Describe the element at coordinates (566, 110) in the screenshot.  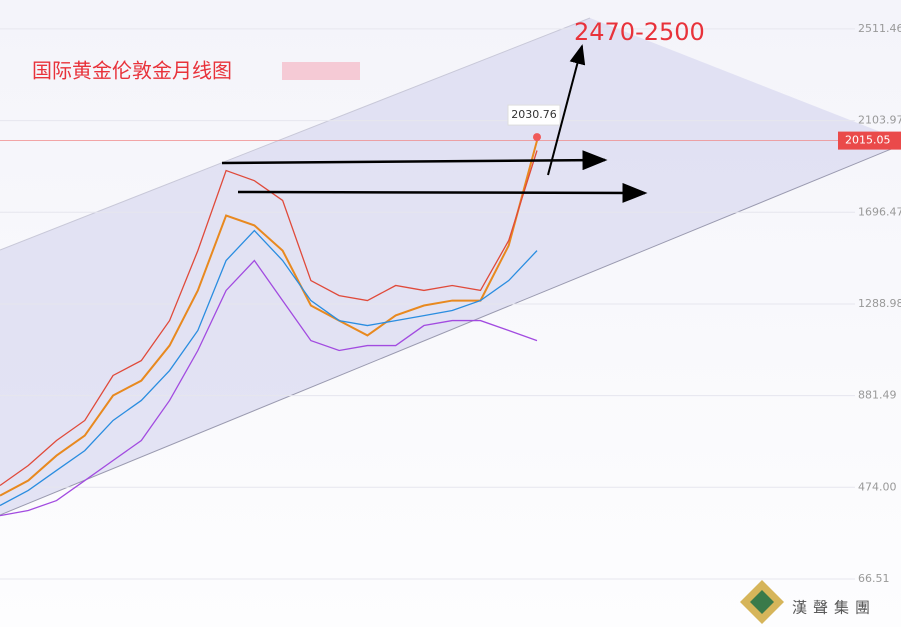
I see `target-arrow` at that location.